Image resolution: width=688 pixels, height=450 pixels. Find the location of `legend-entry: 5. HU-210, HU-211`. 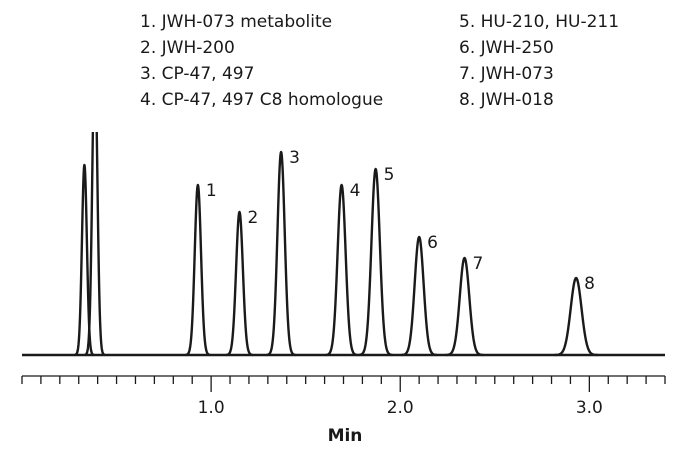

legend-entry: 5. HU-210, HU-211 is located at coordinates (539, 22).